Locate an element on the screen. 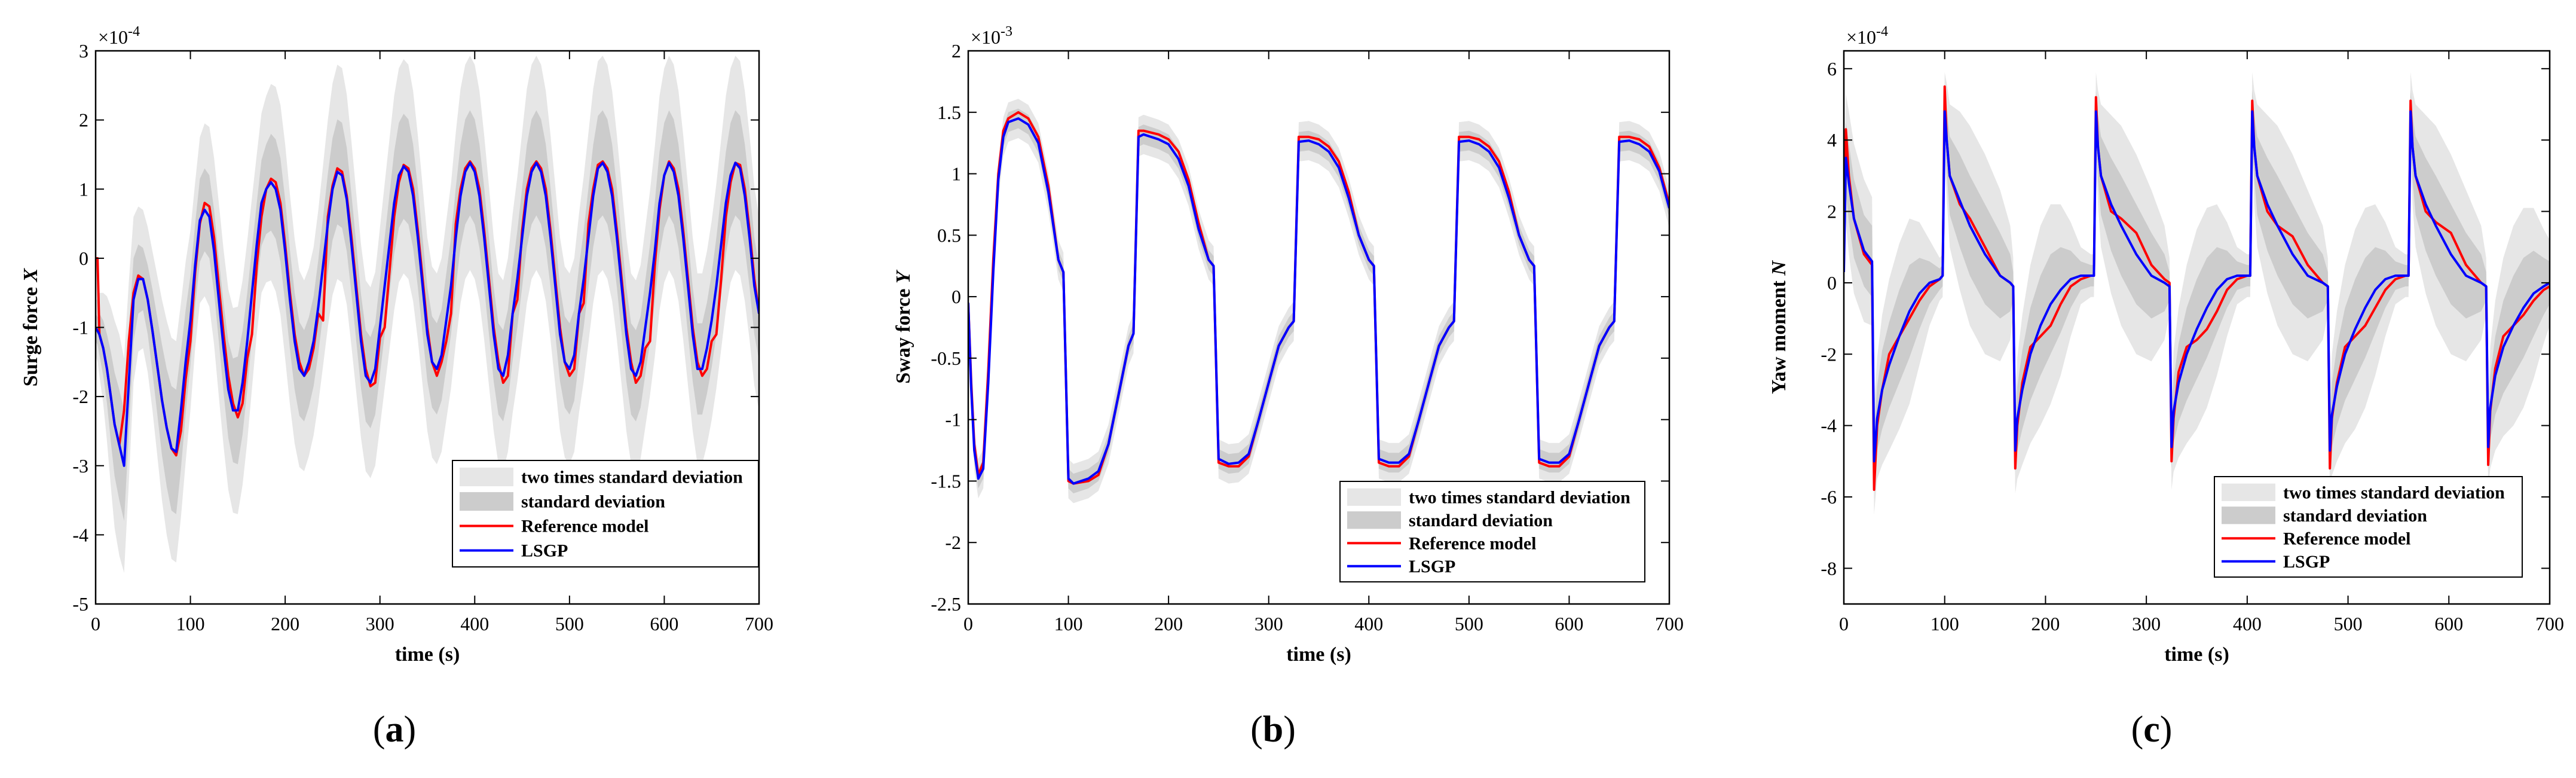 This screenshot has height=778, width=2576. y-axis-label: Surge force X is located at coordinates (31, 327).